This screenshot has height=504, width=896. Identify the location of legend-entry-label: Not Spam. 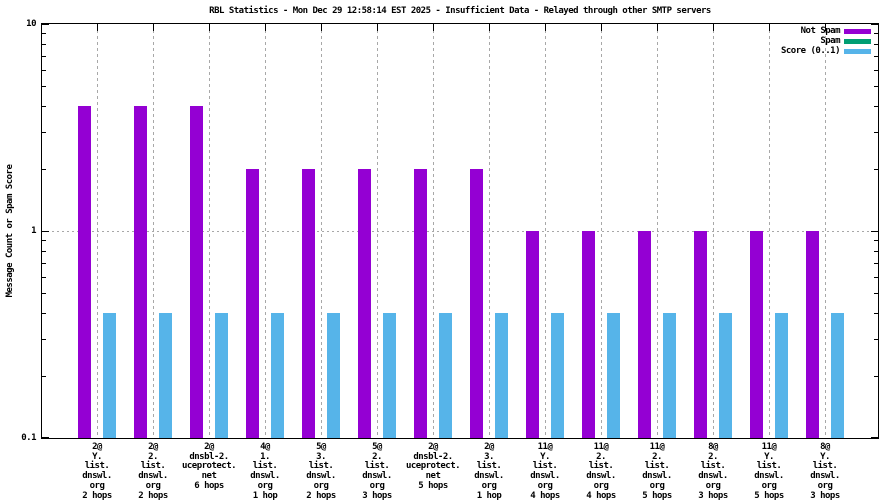
(820, 31).